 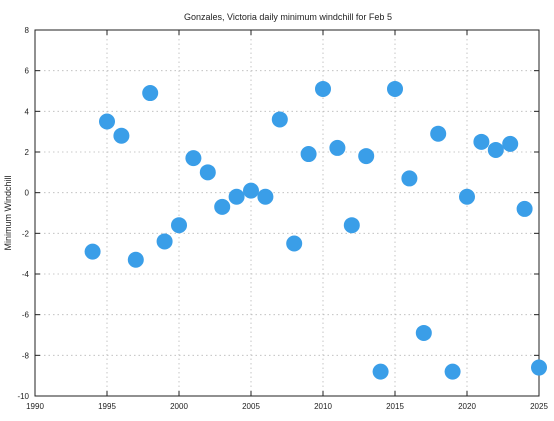 I want to click on y-tick-label: 4, so click(x=27, y=111).